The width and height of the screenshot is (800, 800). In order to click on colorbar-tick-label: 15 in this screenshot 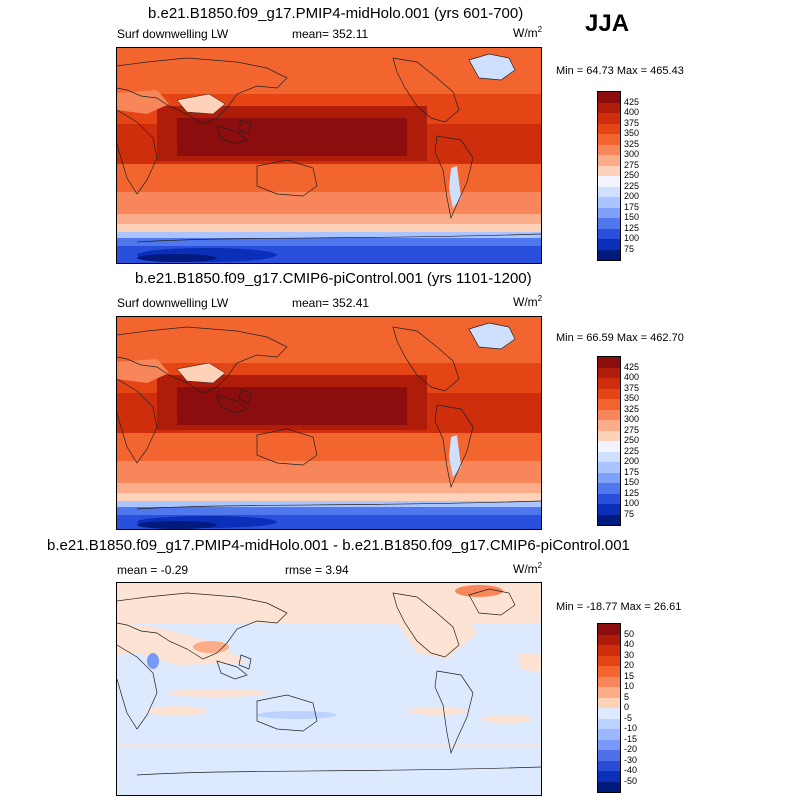, I will do `click(629, 675)`.